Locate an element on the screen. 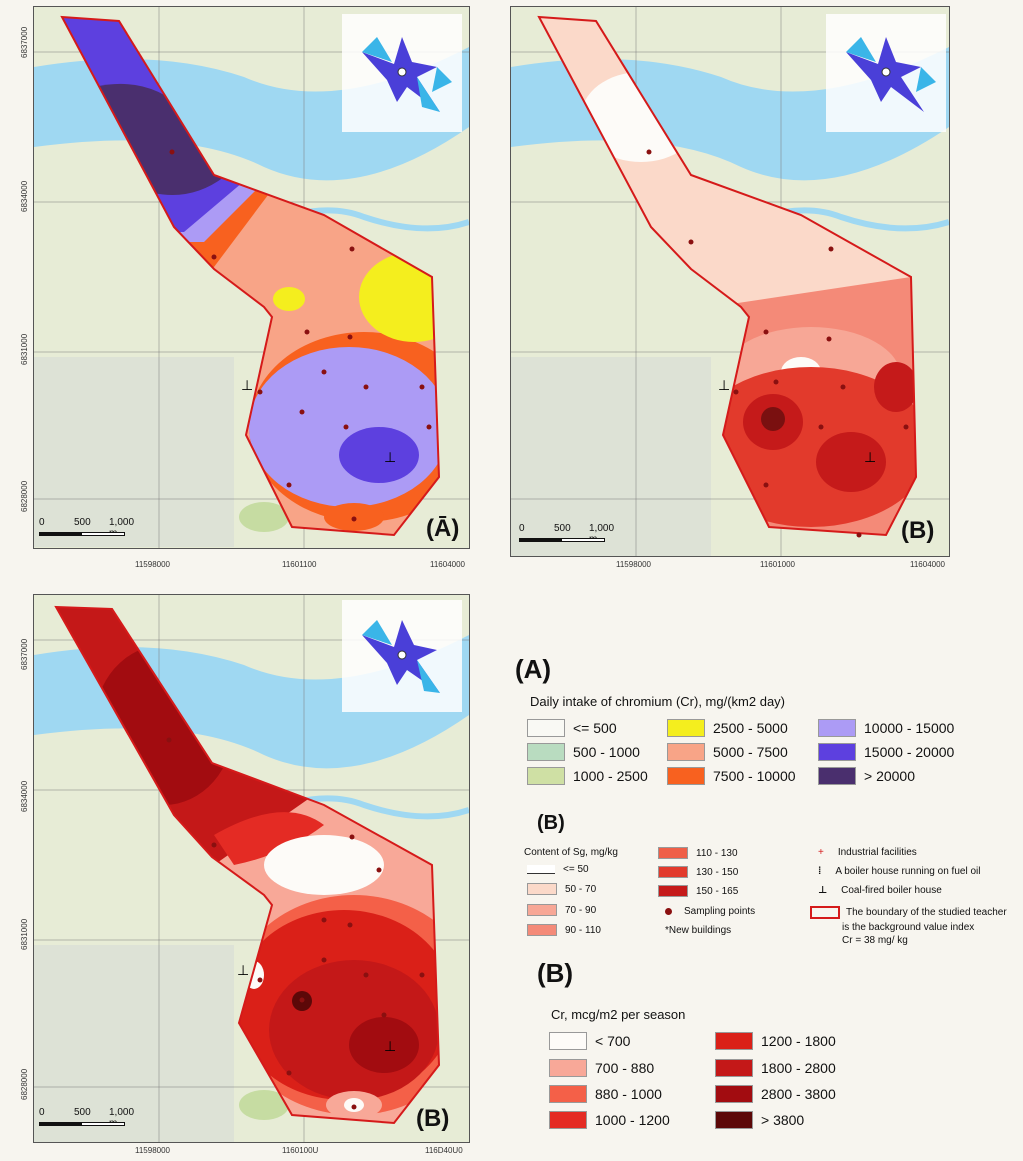  x-tick: 1160100U is located at coordinates (300, 1150).